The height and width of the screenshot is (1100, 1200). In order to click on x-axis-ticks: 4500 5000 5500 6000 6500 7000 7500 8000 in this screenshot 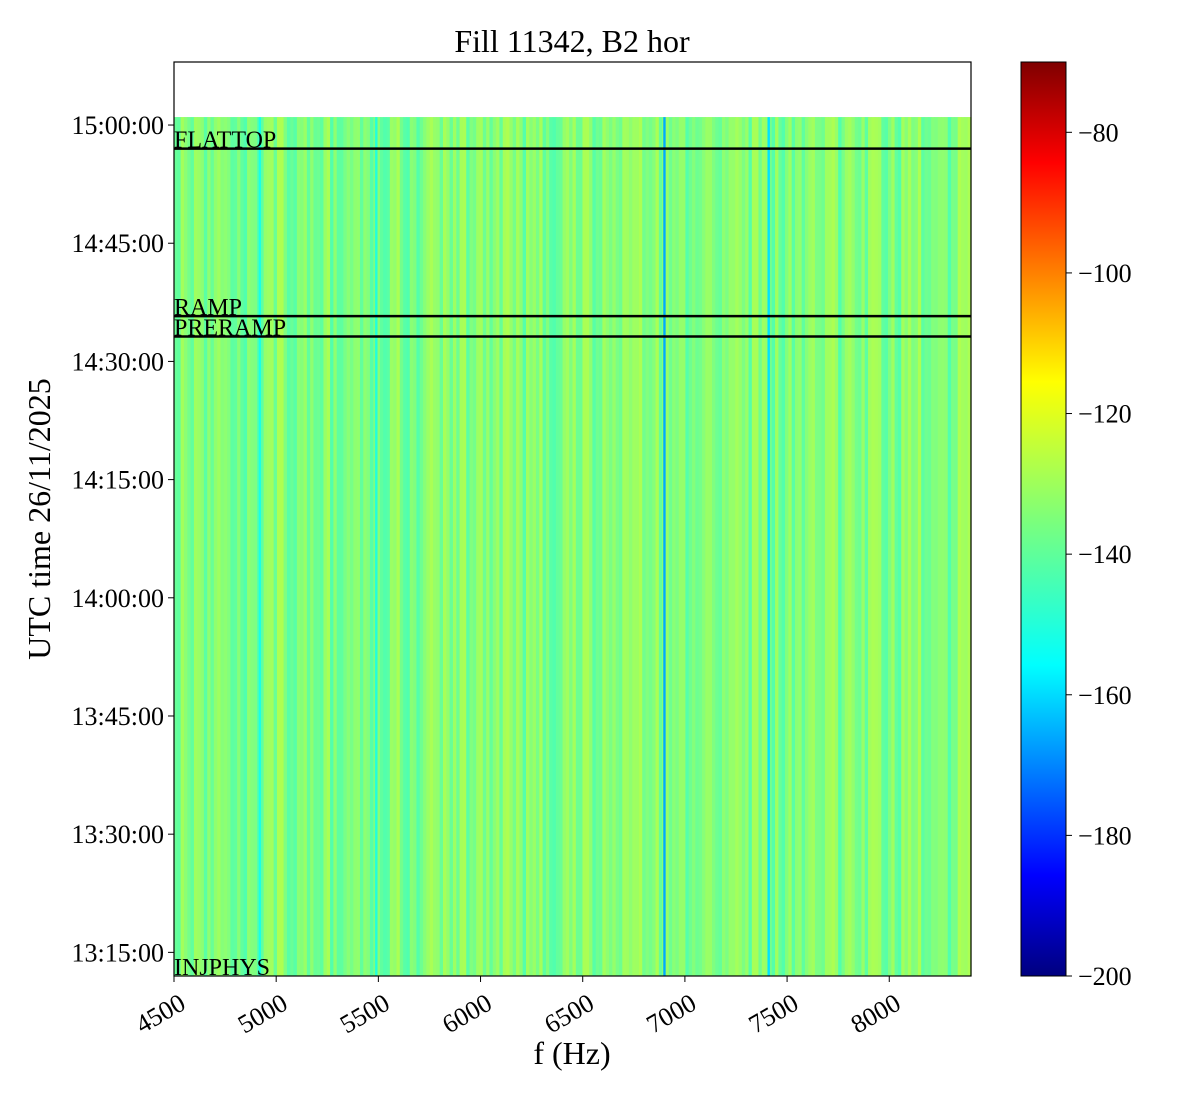, I will do `click(518, 1007)`.